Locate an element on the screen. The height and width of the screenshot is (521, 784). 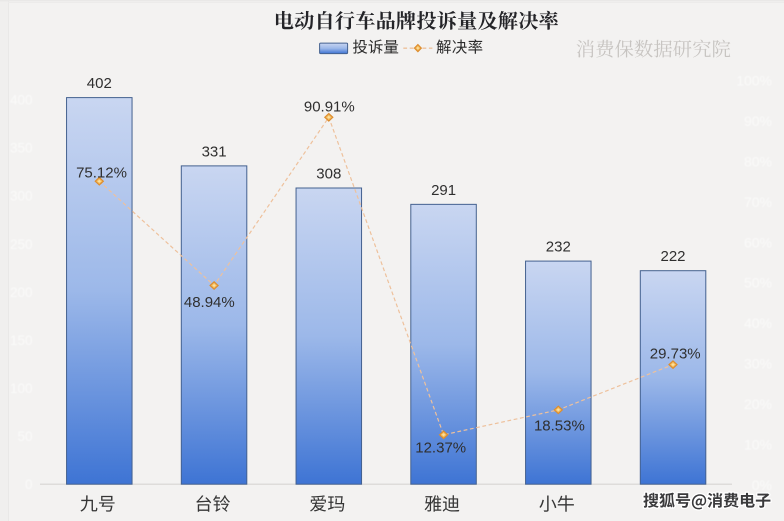
svg-text: 402 is located at coordinates (99, 83).